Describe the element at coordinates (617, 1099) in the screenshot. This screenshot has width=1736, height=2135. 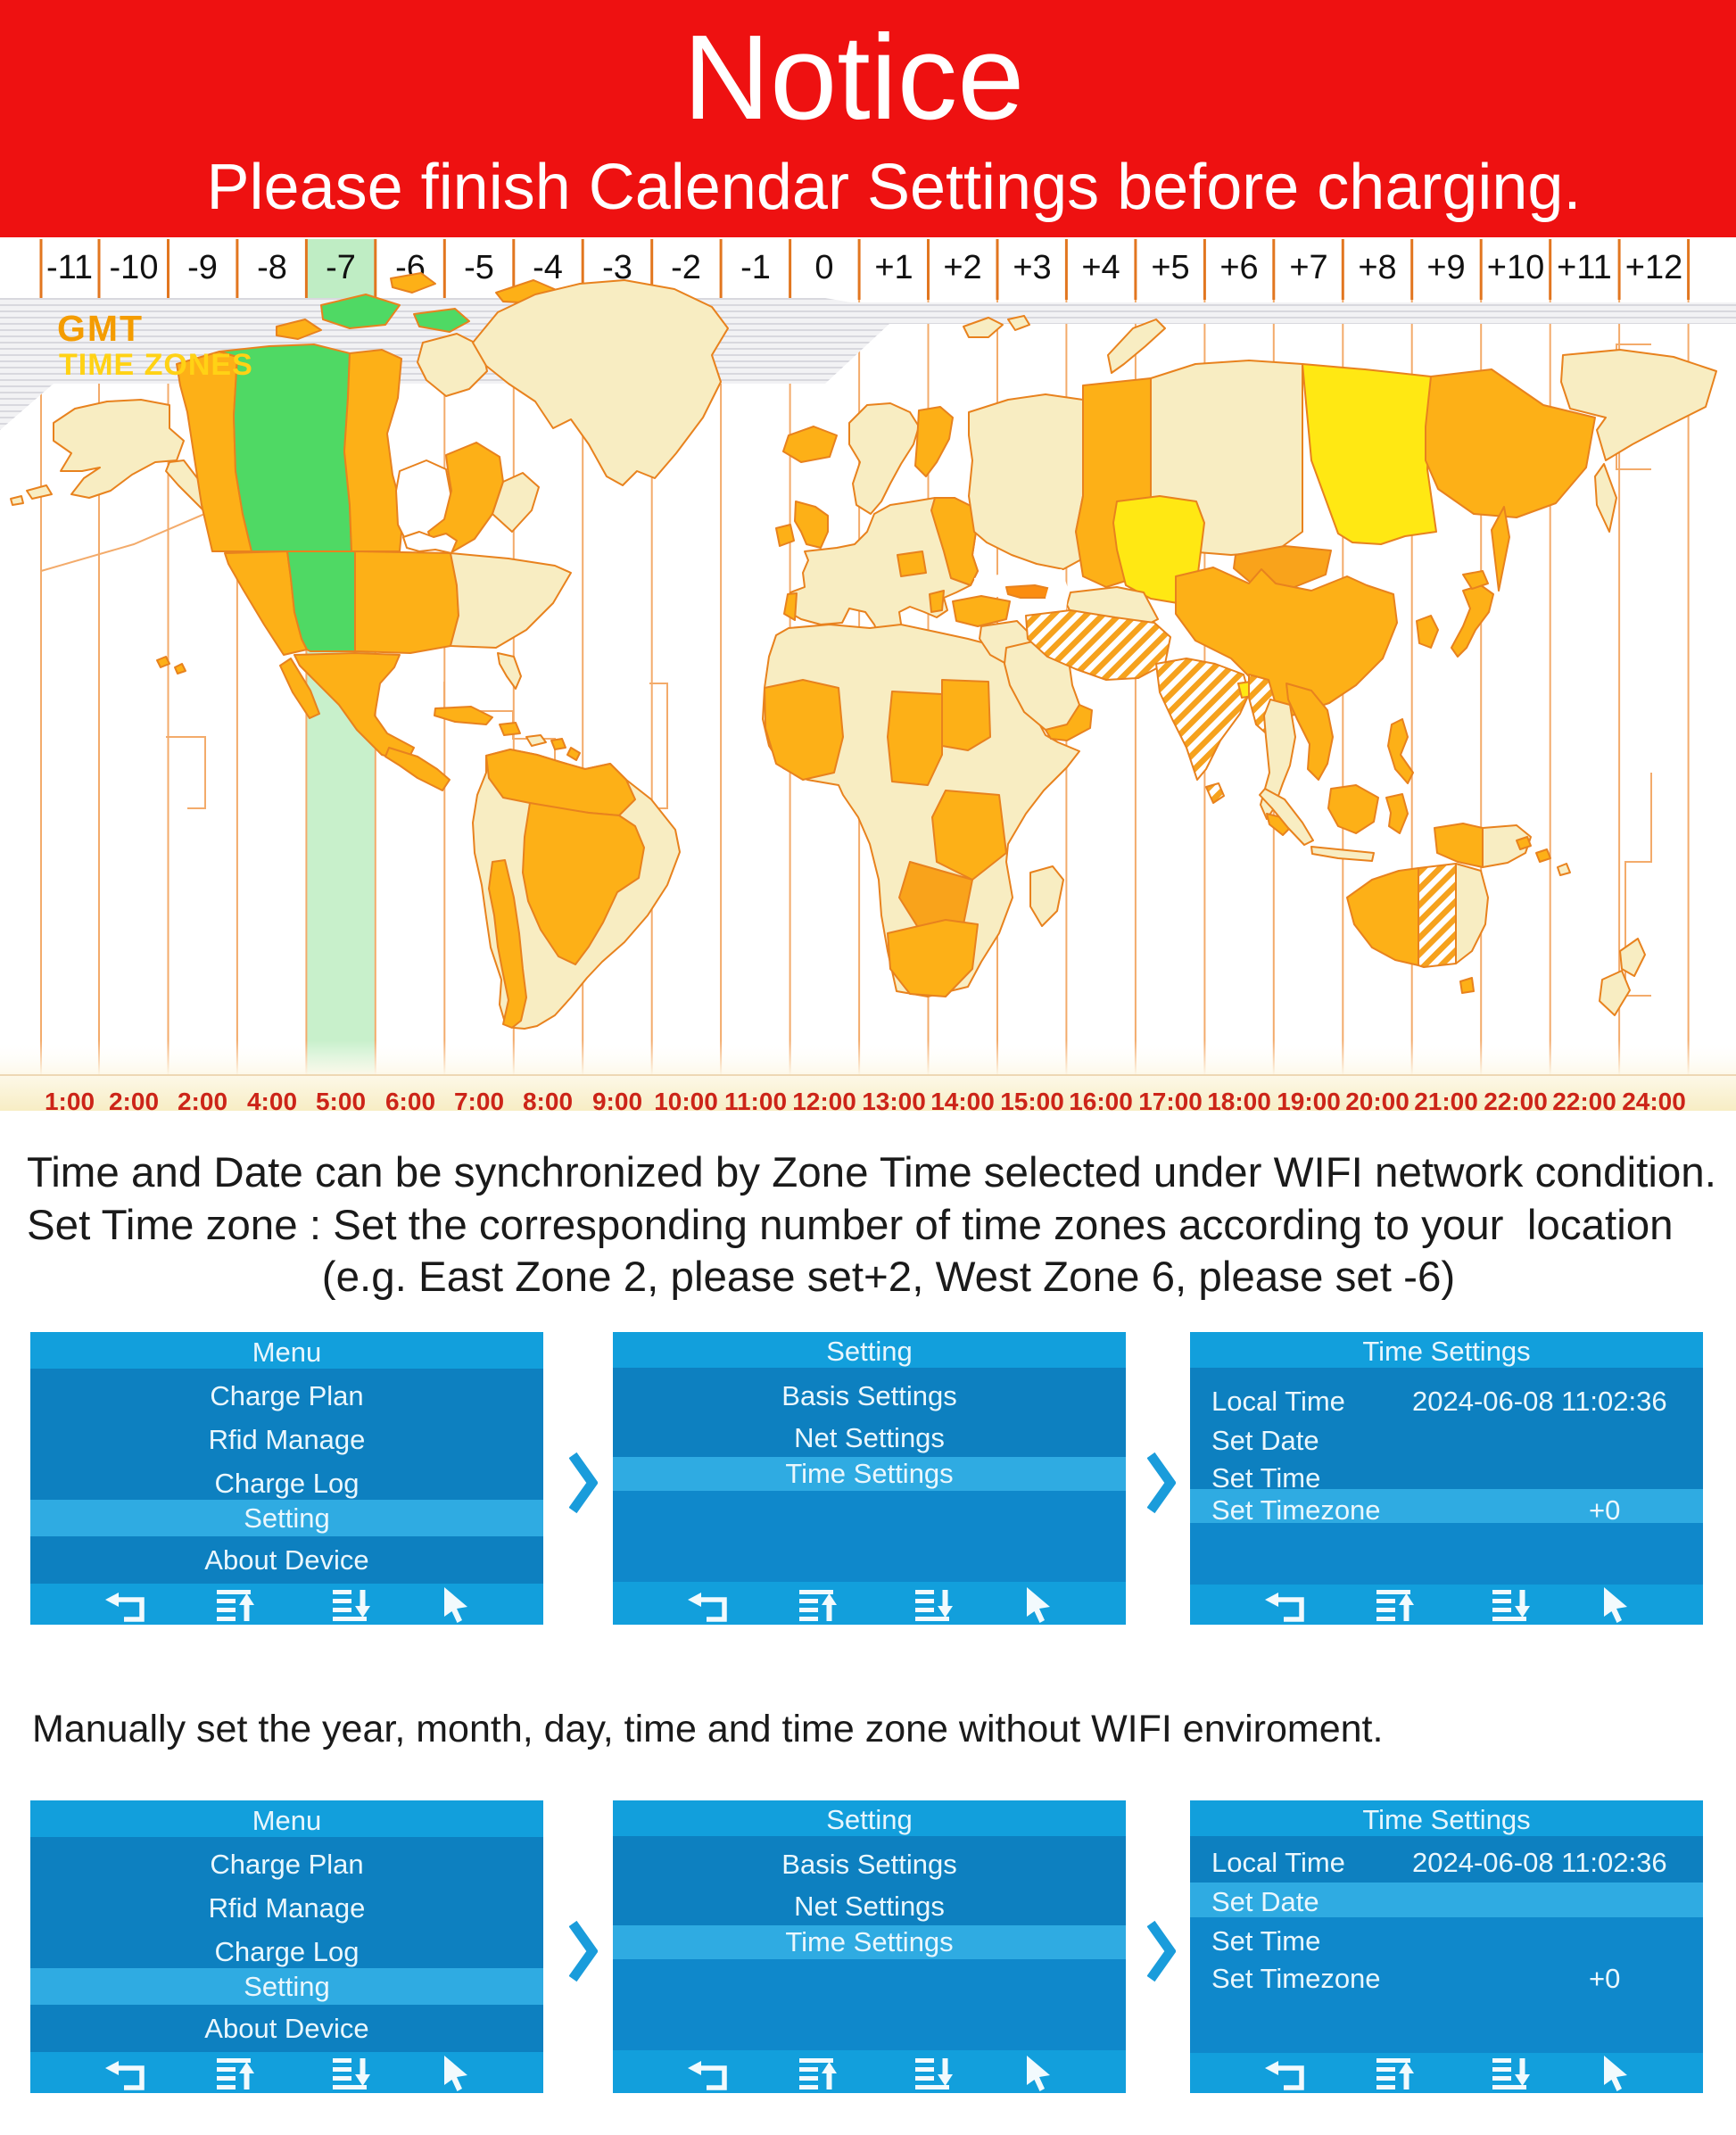
I see `svg-text: 9:00` at that location.